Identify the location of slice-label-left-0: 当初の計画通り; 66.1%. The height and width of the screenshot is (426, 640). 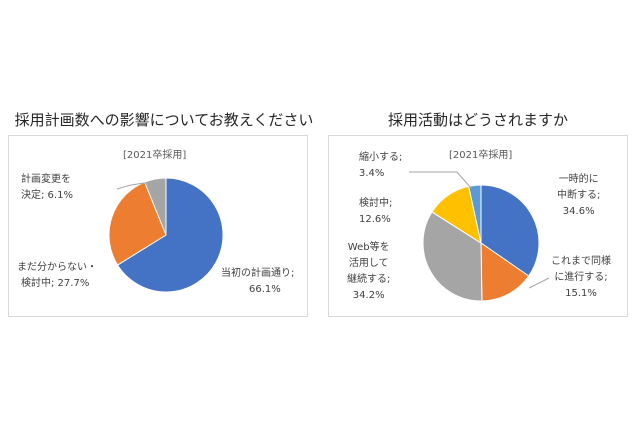
(258, 281).